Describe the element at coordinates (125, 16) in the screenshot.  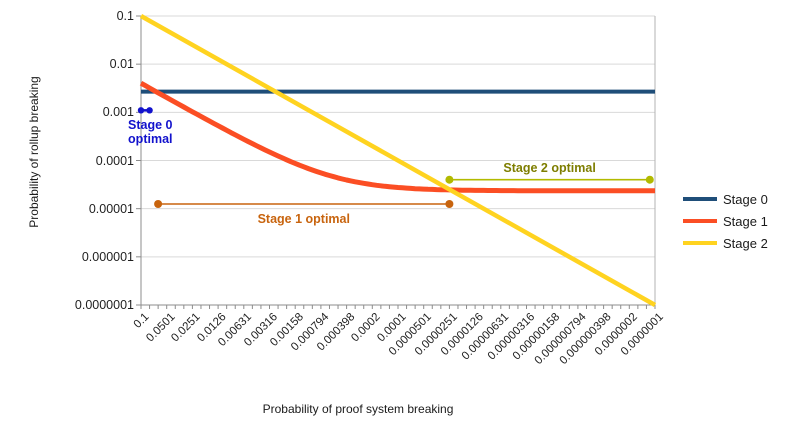
I see `y-axis-tick-label: 0.1` at that location.